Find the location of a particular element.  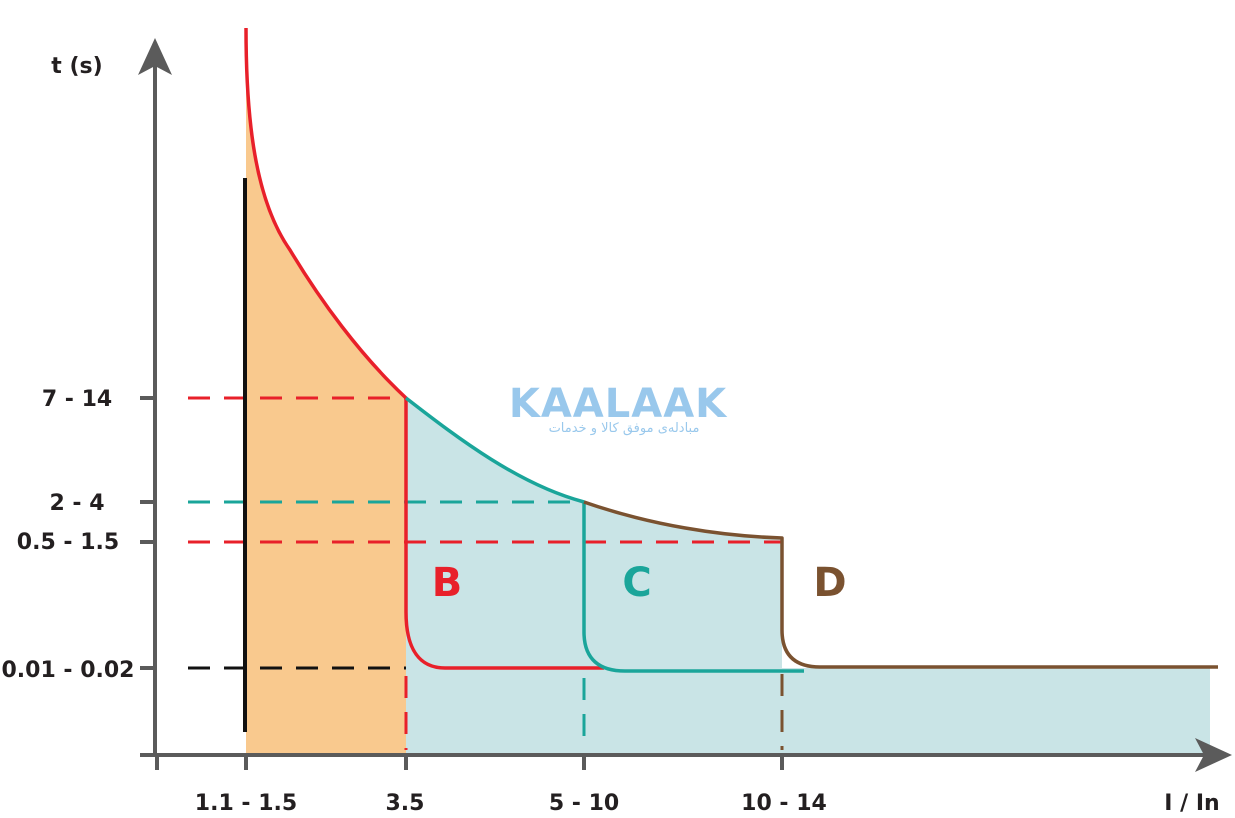

watermark-brand: KAALAAK is located at coordinates (618, 404).